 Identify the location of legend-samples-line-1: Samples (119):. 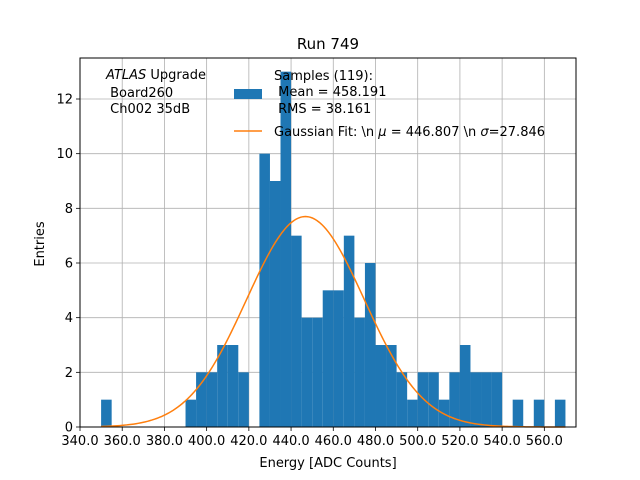
(323, 76).